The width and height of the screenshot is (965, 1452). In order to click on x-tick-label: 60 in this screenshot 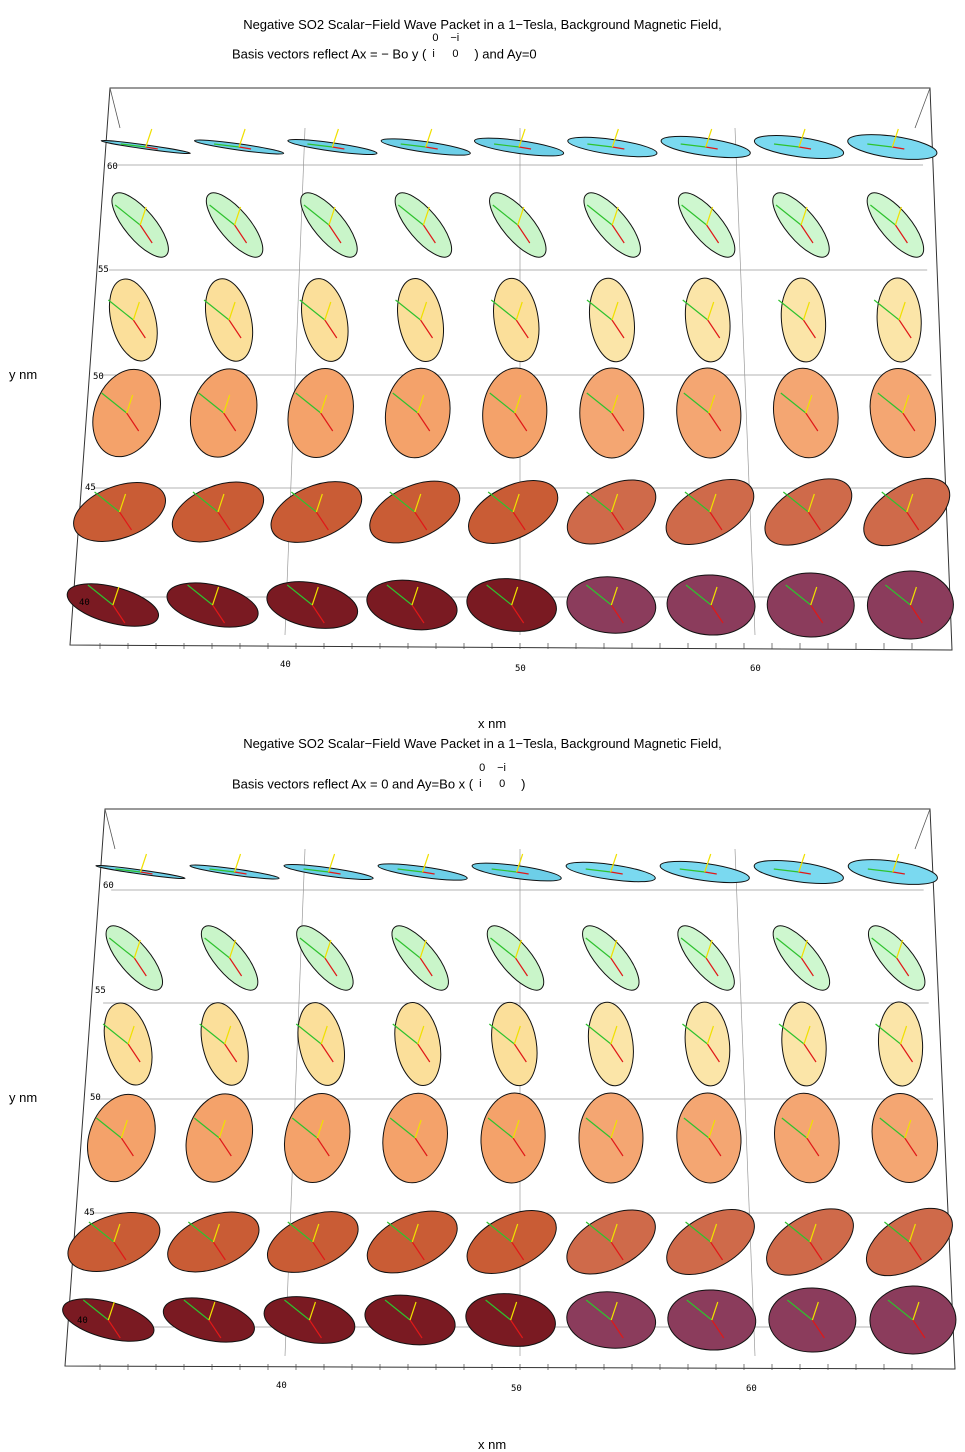, I will do `click(755, 669)`.